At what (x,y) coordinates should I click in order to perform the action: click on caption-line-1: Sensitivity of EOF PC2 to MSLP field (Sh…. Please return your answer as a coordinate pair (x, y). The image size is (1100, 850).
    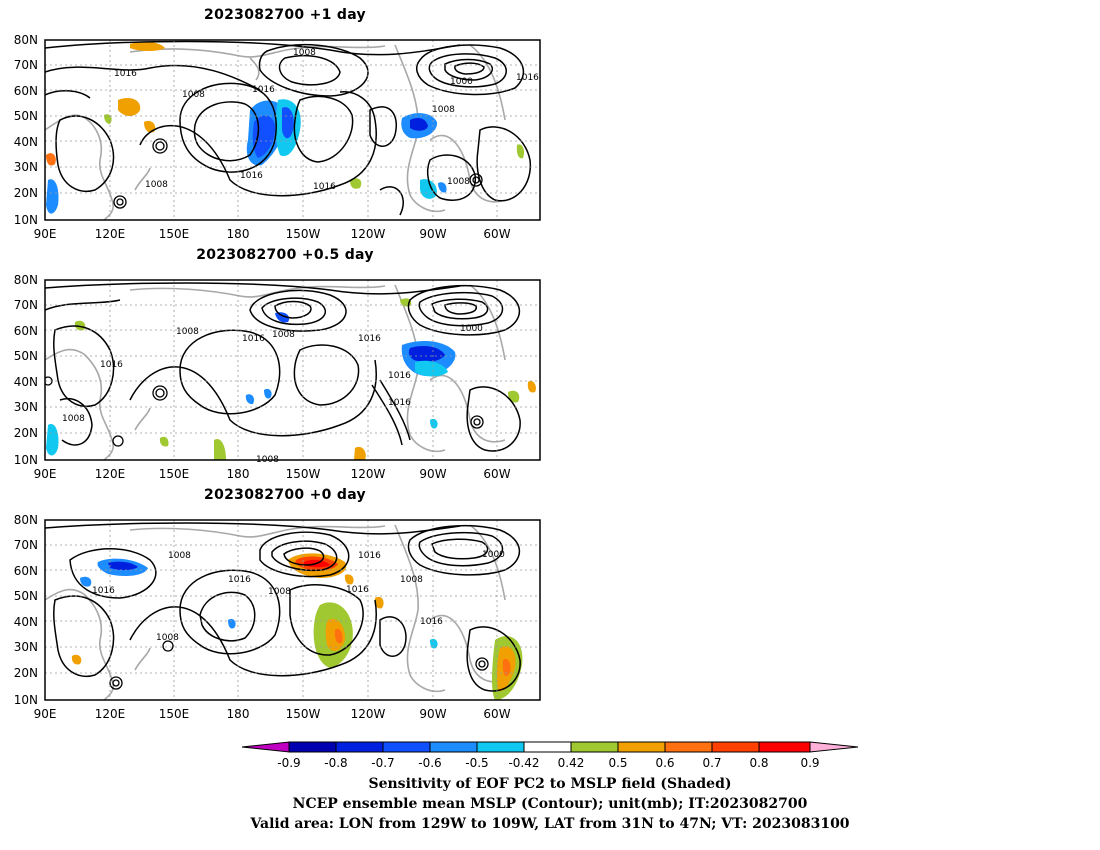
    Looking at the image, I should click on (550, 784).